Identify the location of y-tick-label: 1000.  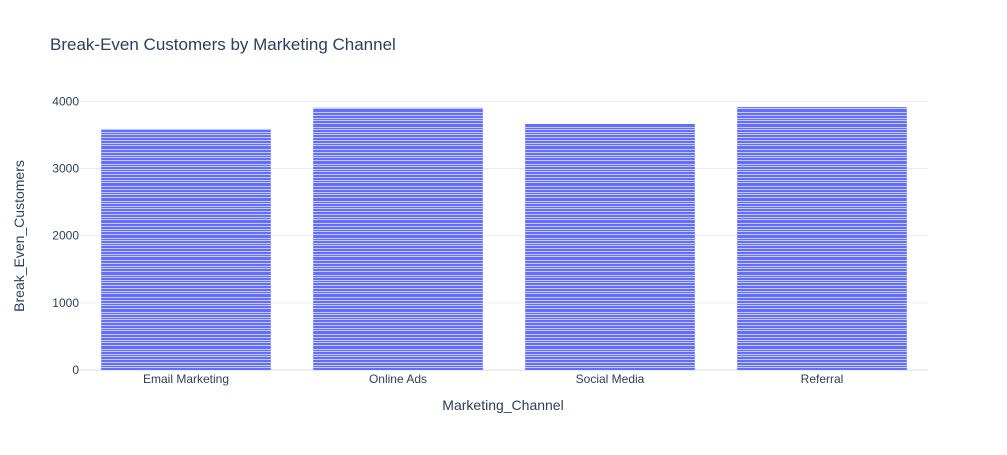
(65, 303).